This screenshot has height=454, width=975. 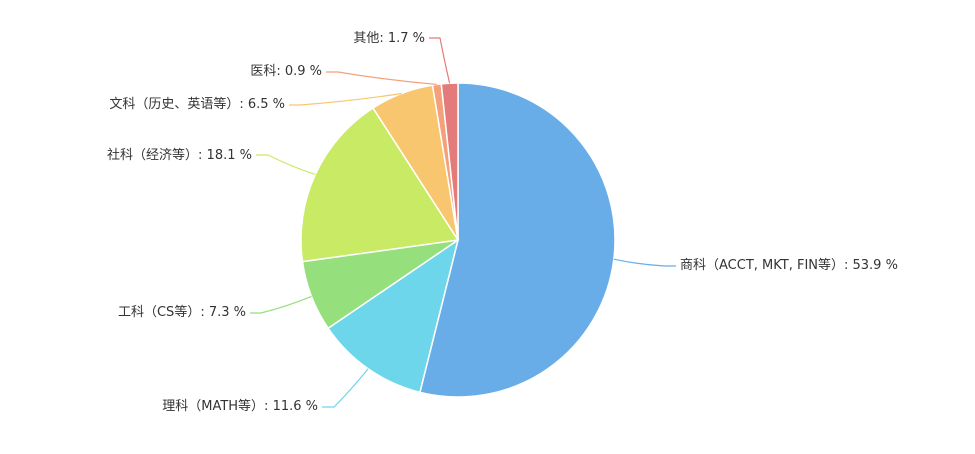 What do you see at coordinates (179, 155) in the screenshot?
I see `slice-label-3: 社科（经济等）: 18.1 %` at bounding box center [179, 155].